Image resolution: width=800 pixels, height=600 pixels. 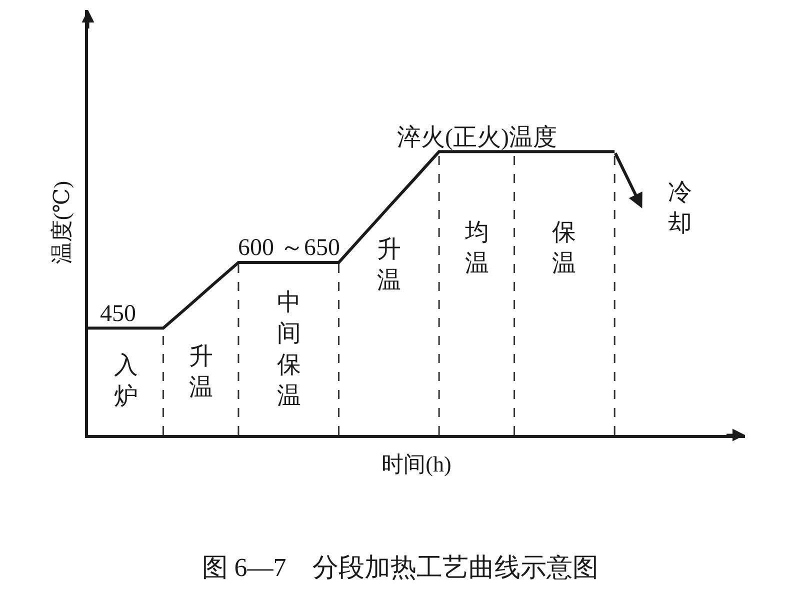 I want to click on text: 图 6—7 分段加热工艺曲线示意图, so click(x=400, y=567).